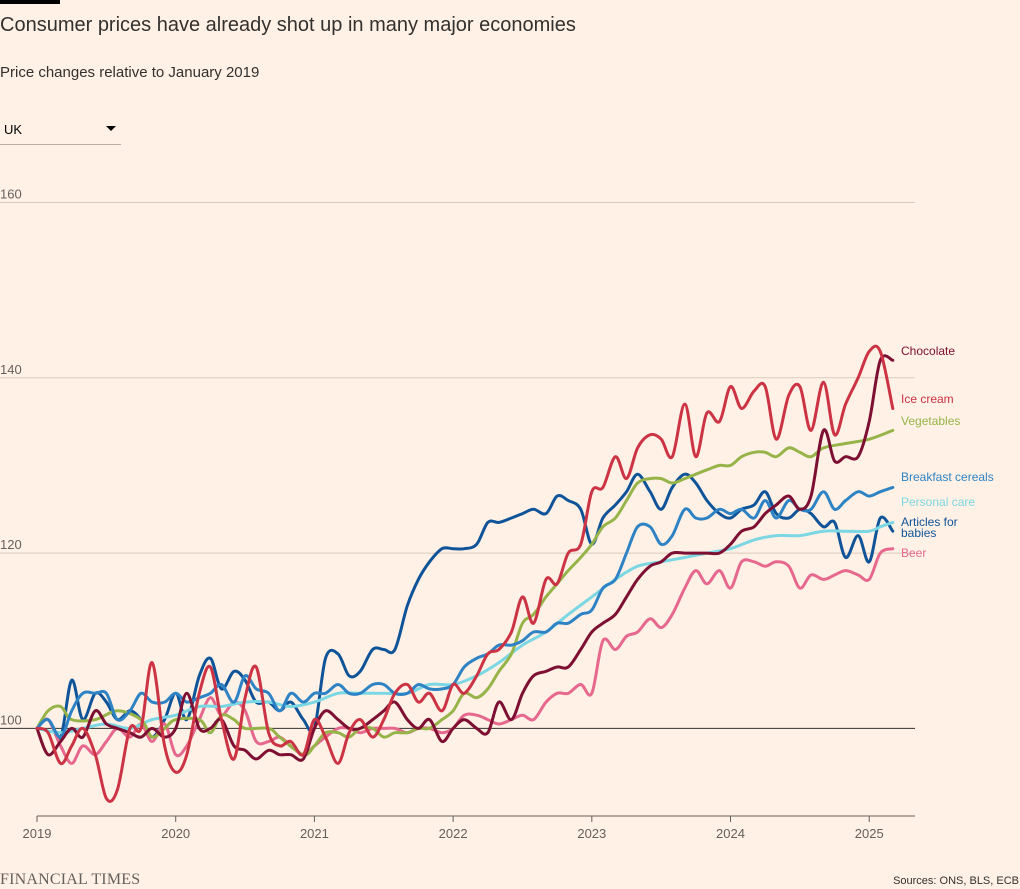 This screenshot has width=1020, height=889. Describe the element at coordinates (453, 833) in the screenshot. I see `x-tick-label: 2022` at that location.